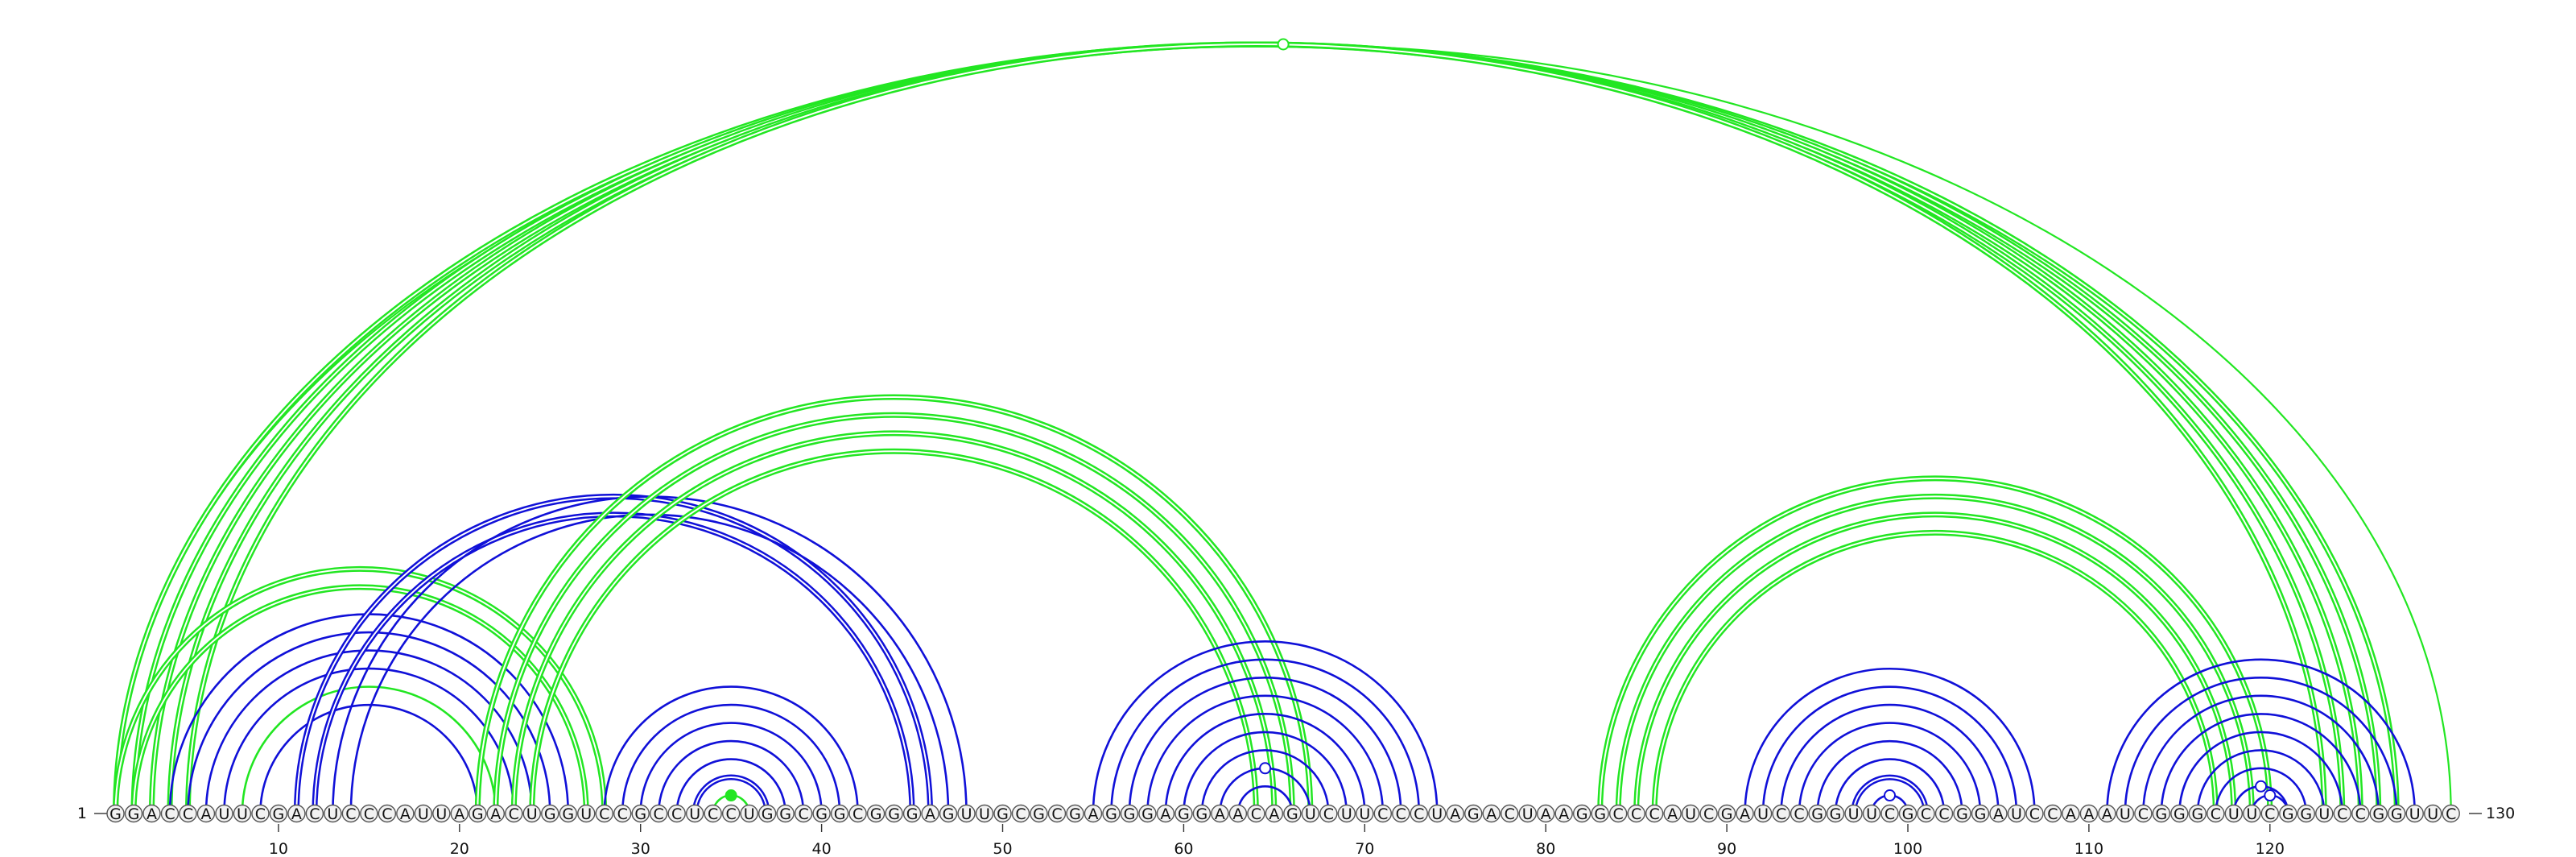 Image resolution: width=2576 pixels, height=857 pixels. Describe the element at coordinates (730, 795) in the screenshot. I see `noncanonical-pair-marker-filled` at that location.